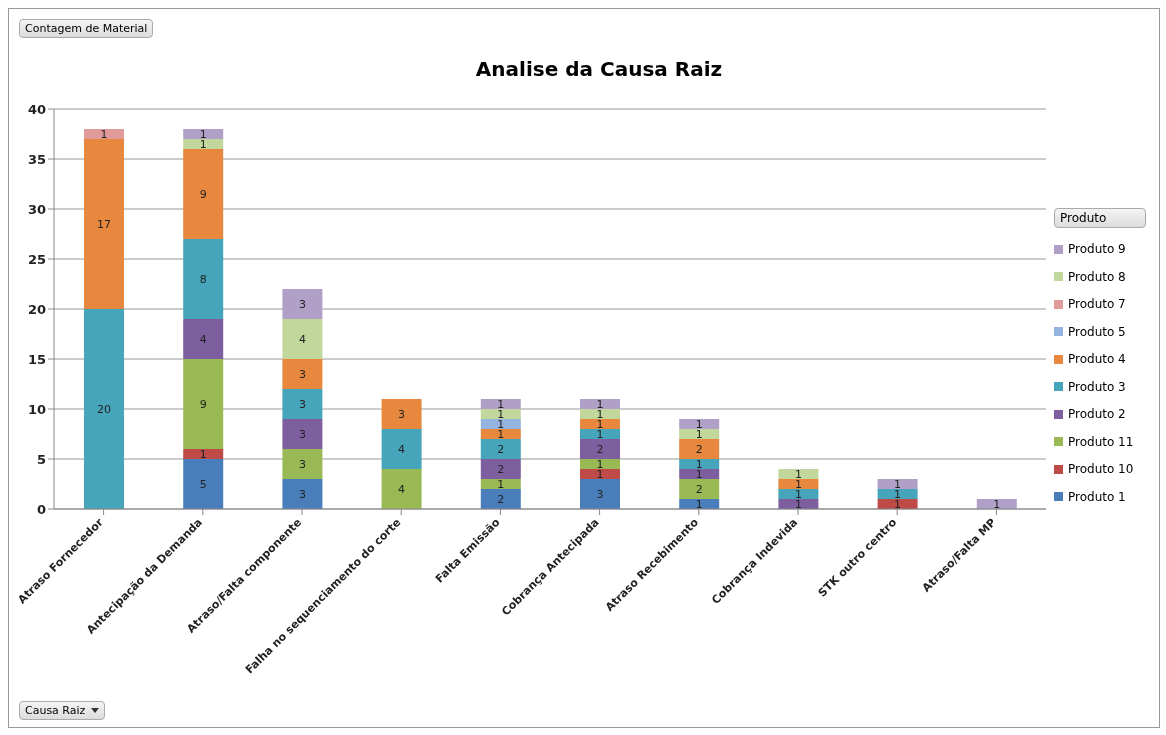 The width and height of the screenshot is (1166, 735). I want to click on data-label: 8, so click(203, 279).